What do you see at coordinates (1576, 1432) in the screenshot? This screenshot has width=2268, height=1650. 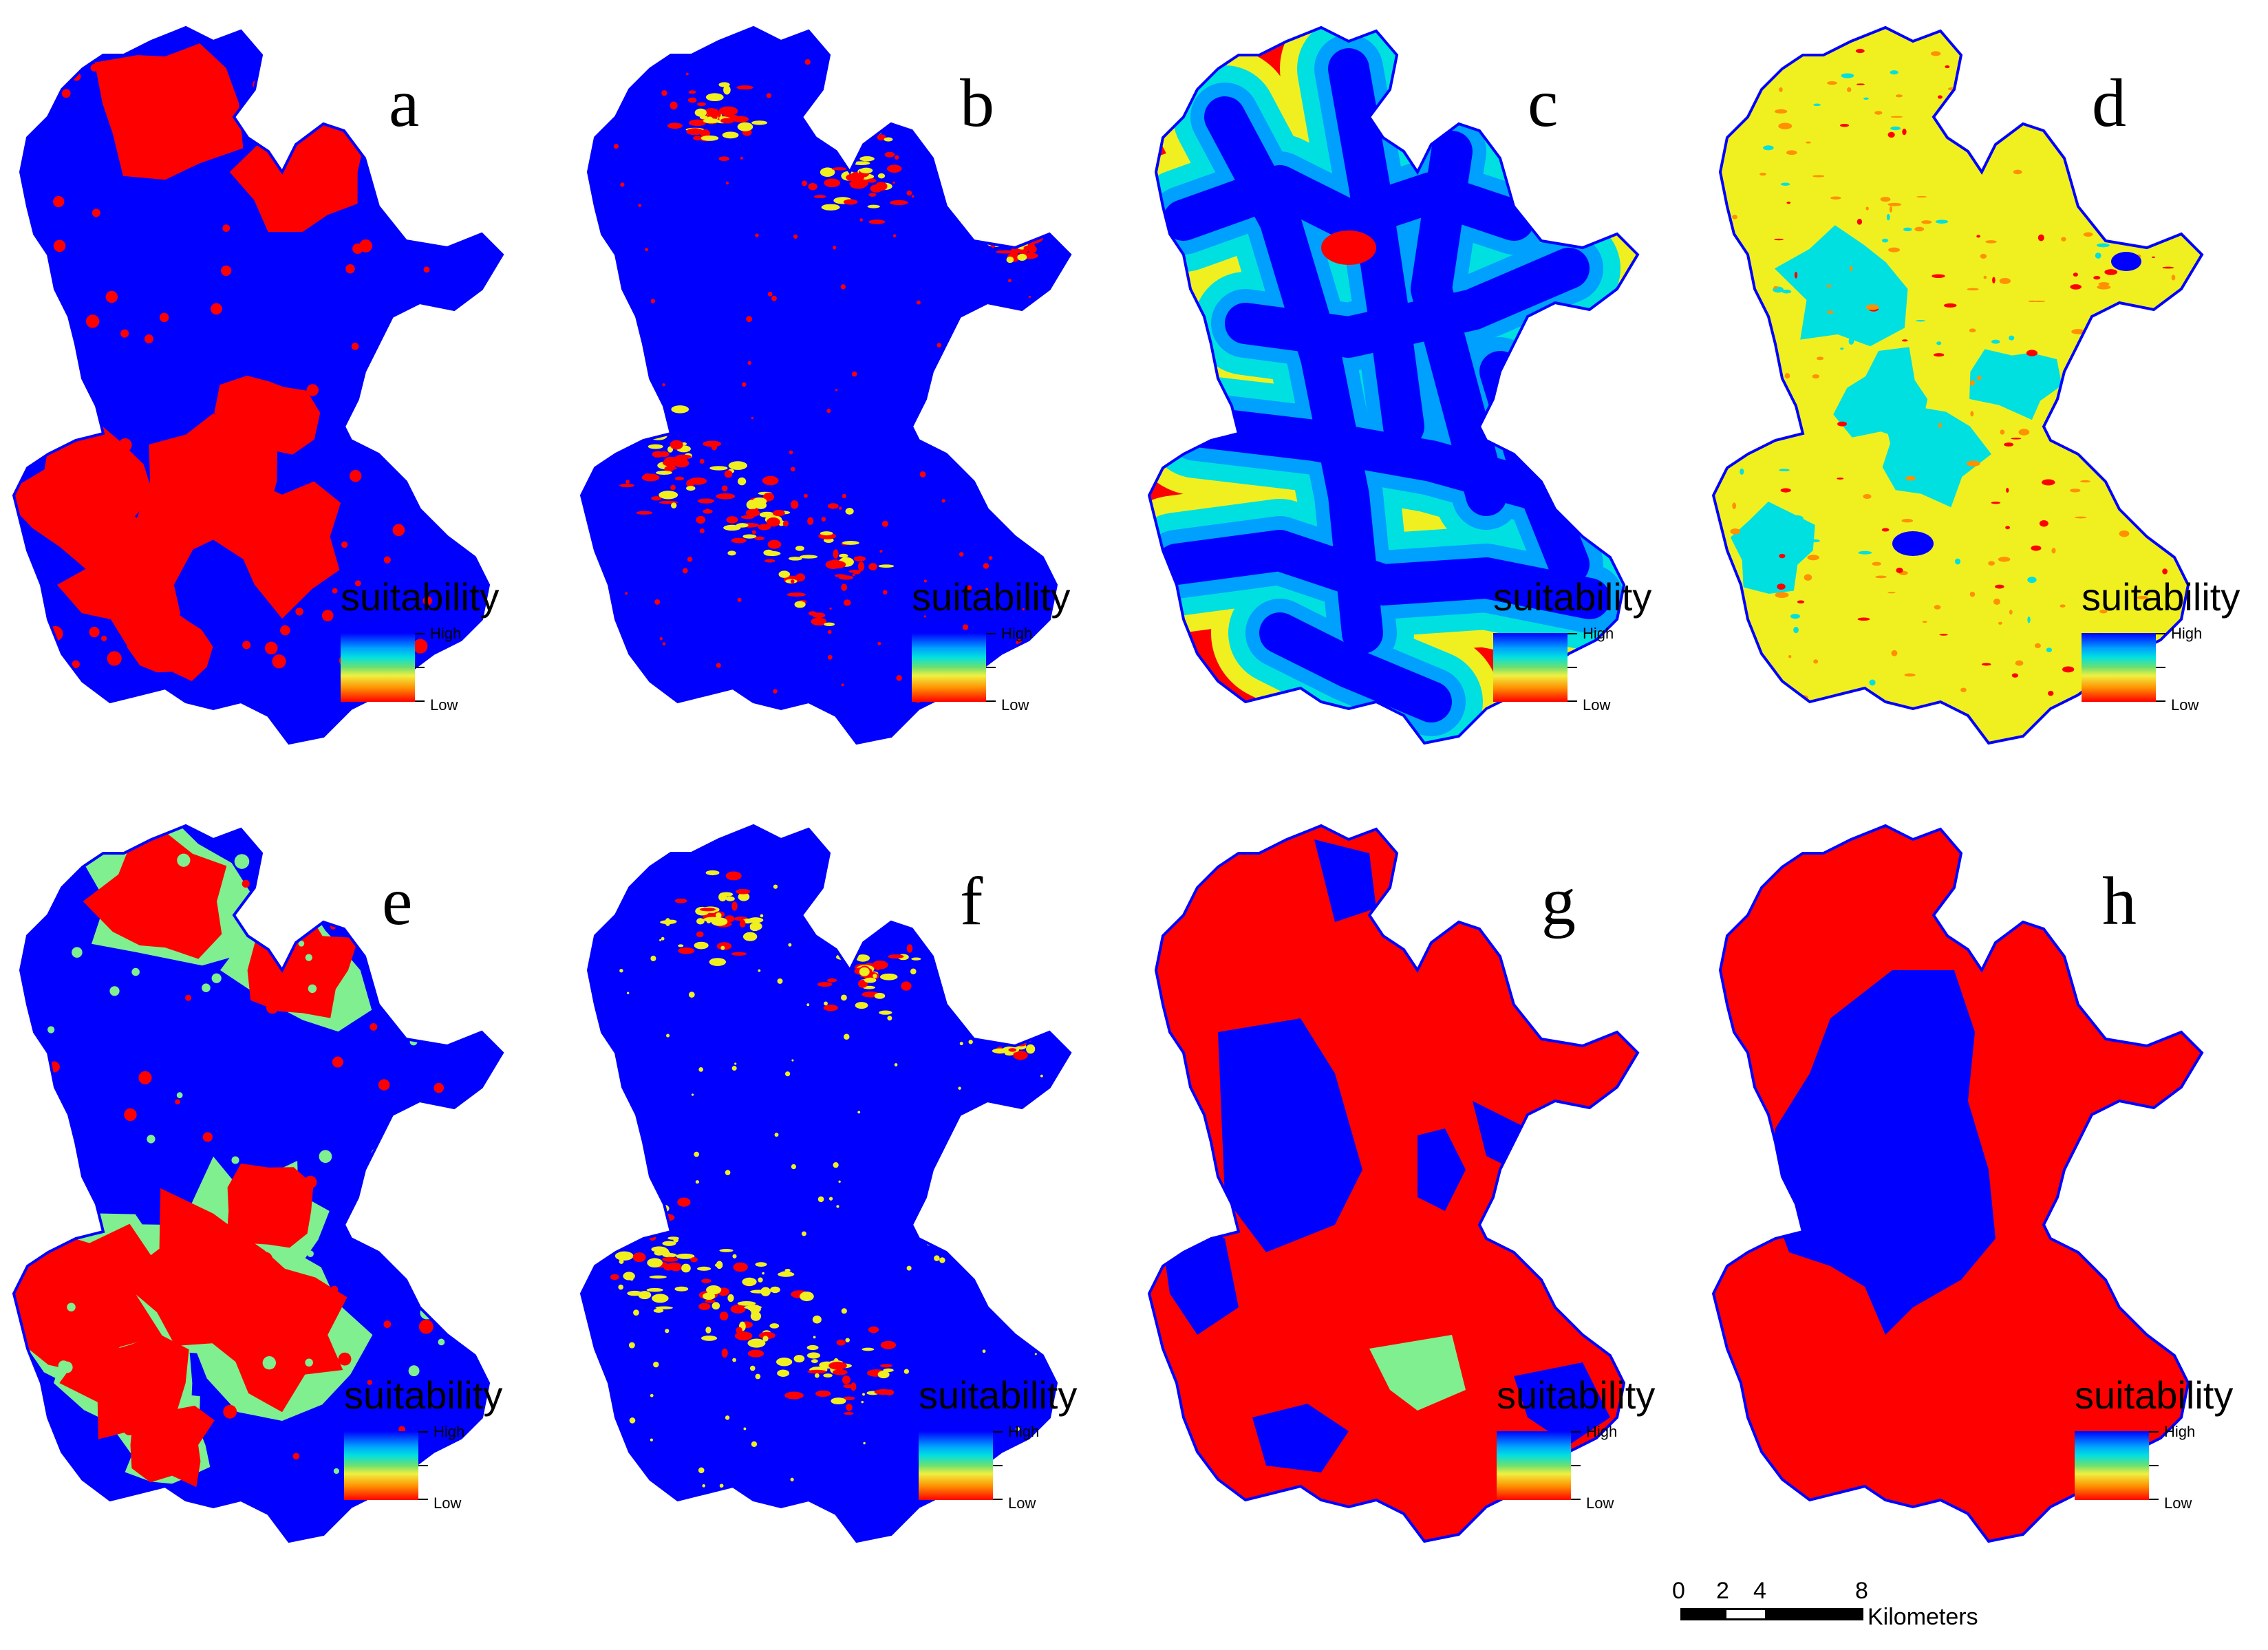 I see `legend-tick` at bounding box center [1576, 1432].